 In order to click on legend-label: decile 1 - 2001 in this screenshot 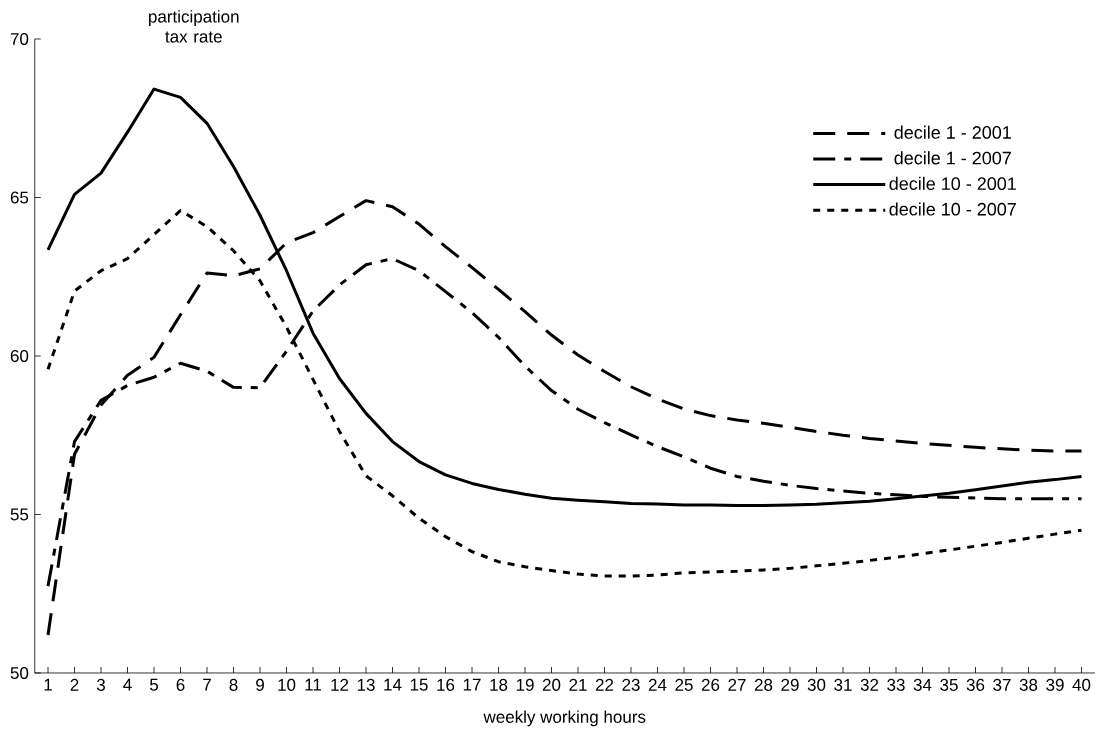, I will do `click(952, 132)`.